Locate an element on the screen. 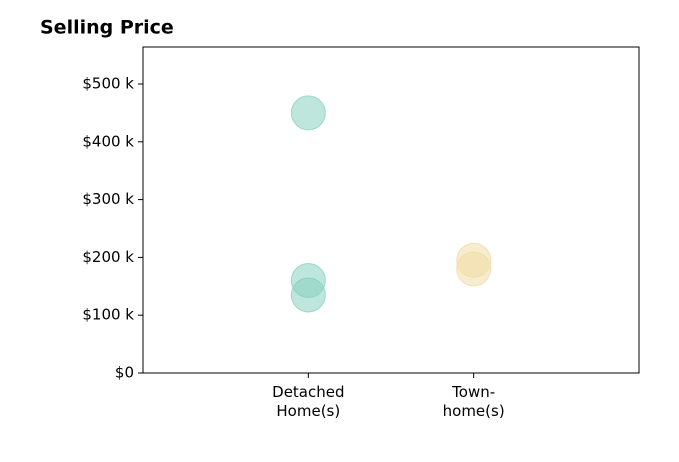  y-tick-label: $200 k is located at coordinates (108, 257).